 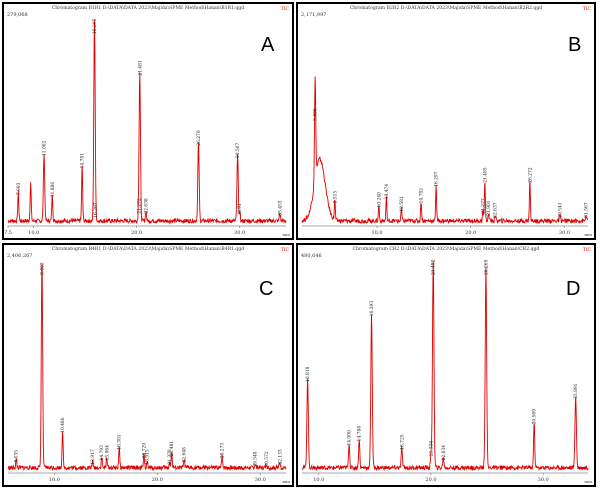 What do you see at coordinates (483, 206) in the screenshot?
I see `peak-label: 21.277` at bounding box center [483, 206].